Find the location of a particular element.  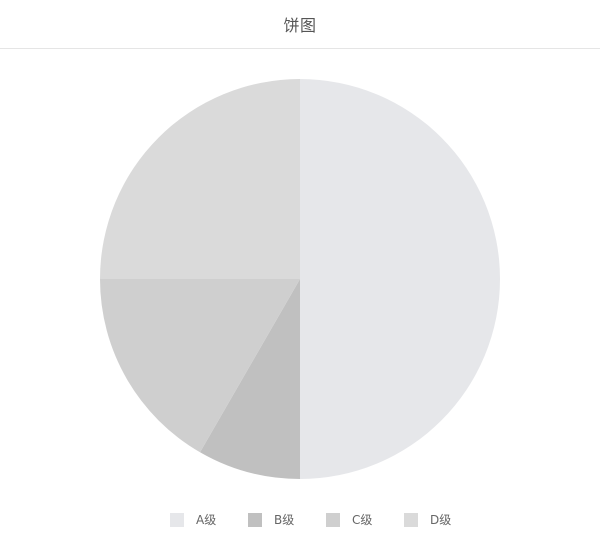

chart-header: 饼图 is located at coordinates (300, 24).